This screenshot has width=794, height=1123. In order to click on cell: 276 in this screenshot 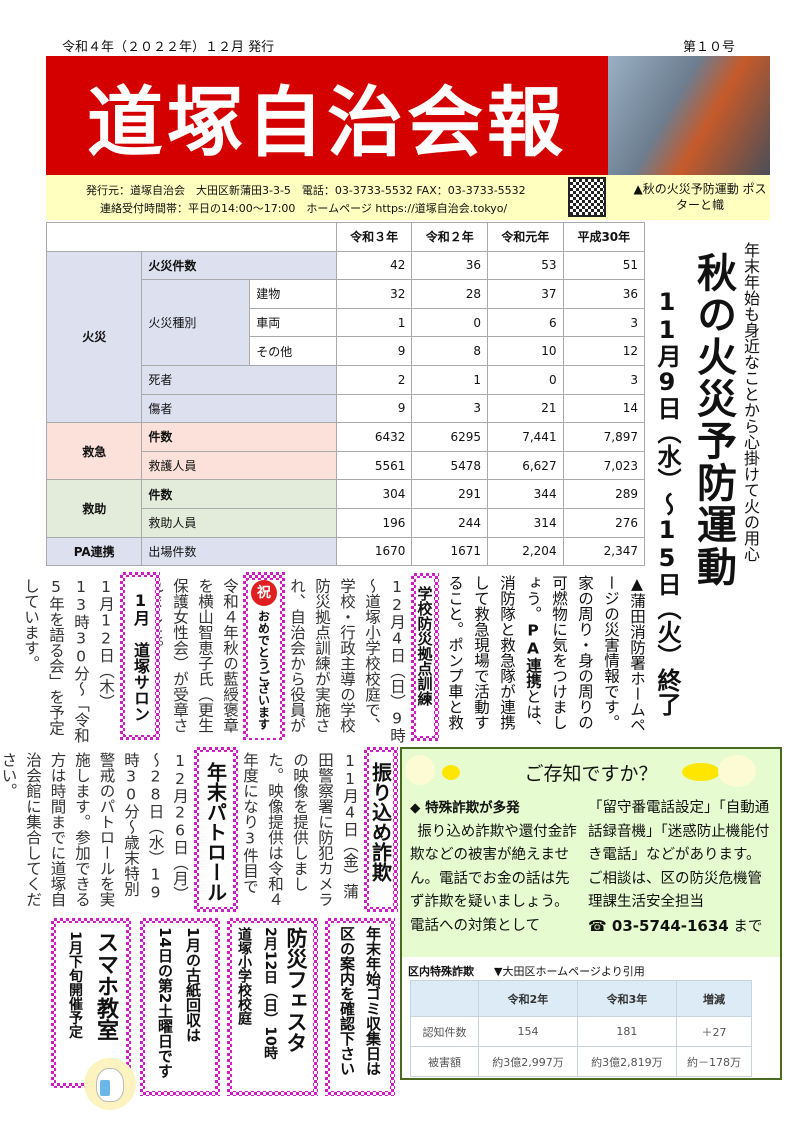, I will do `click(604, 522)`.